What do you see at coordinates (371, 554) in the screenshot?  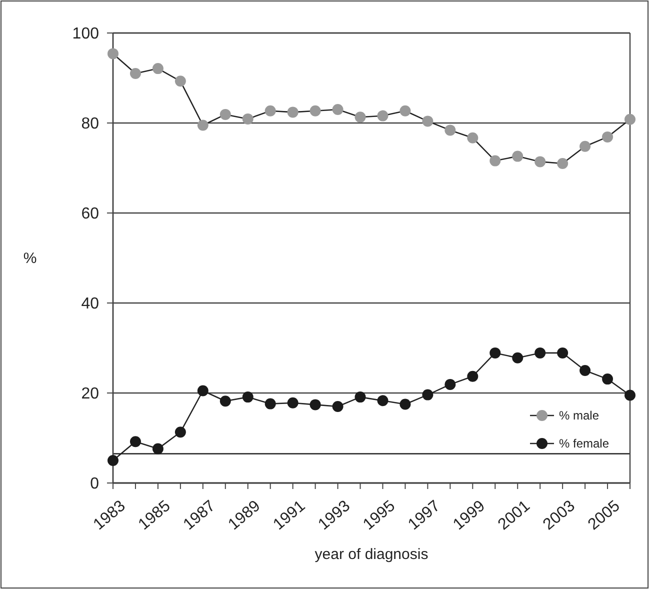 I see `x-axis-title: year of diagnosis` at bounding box center [371, 554].